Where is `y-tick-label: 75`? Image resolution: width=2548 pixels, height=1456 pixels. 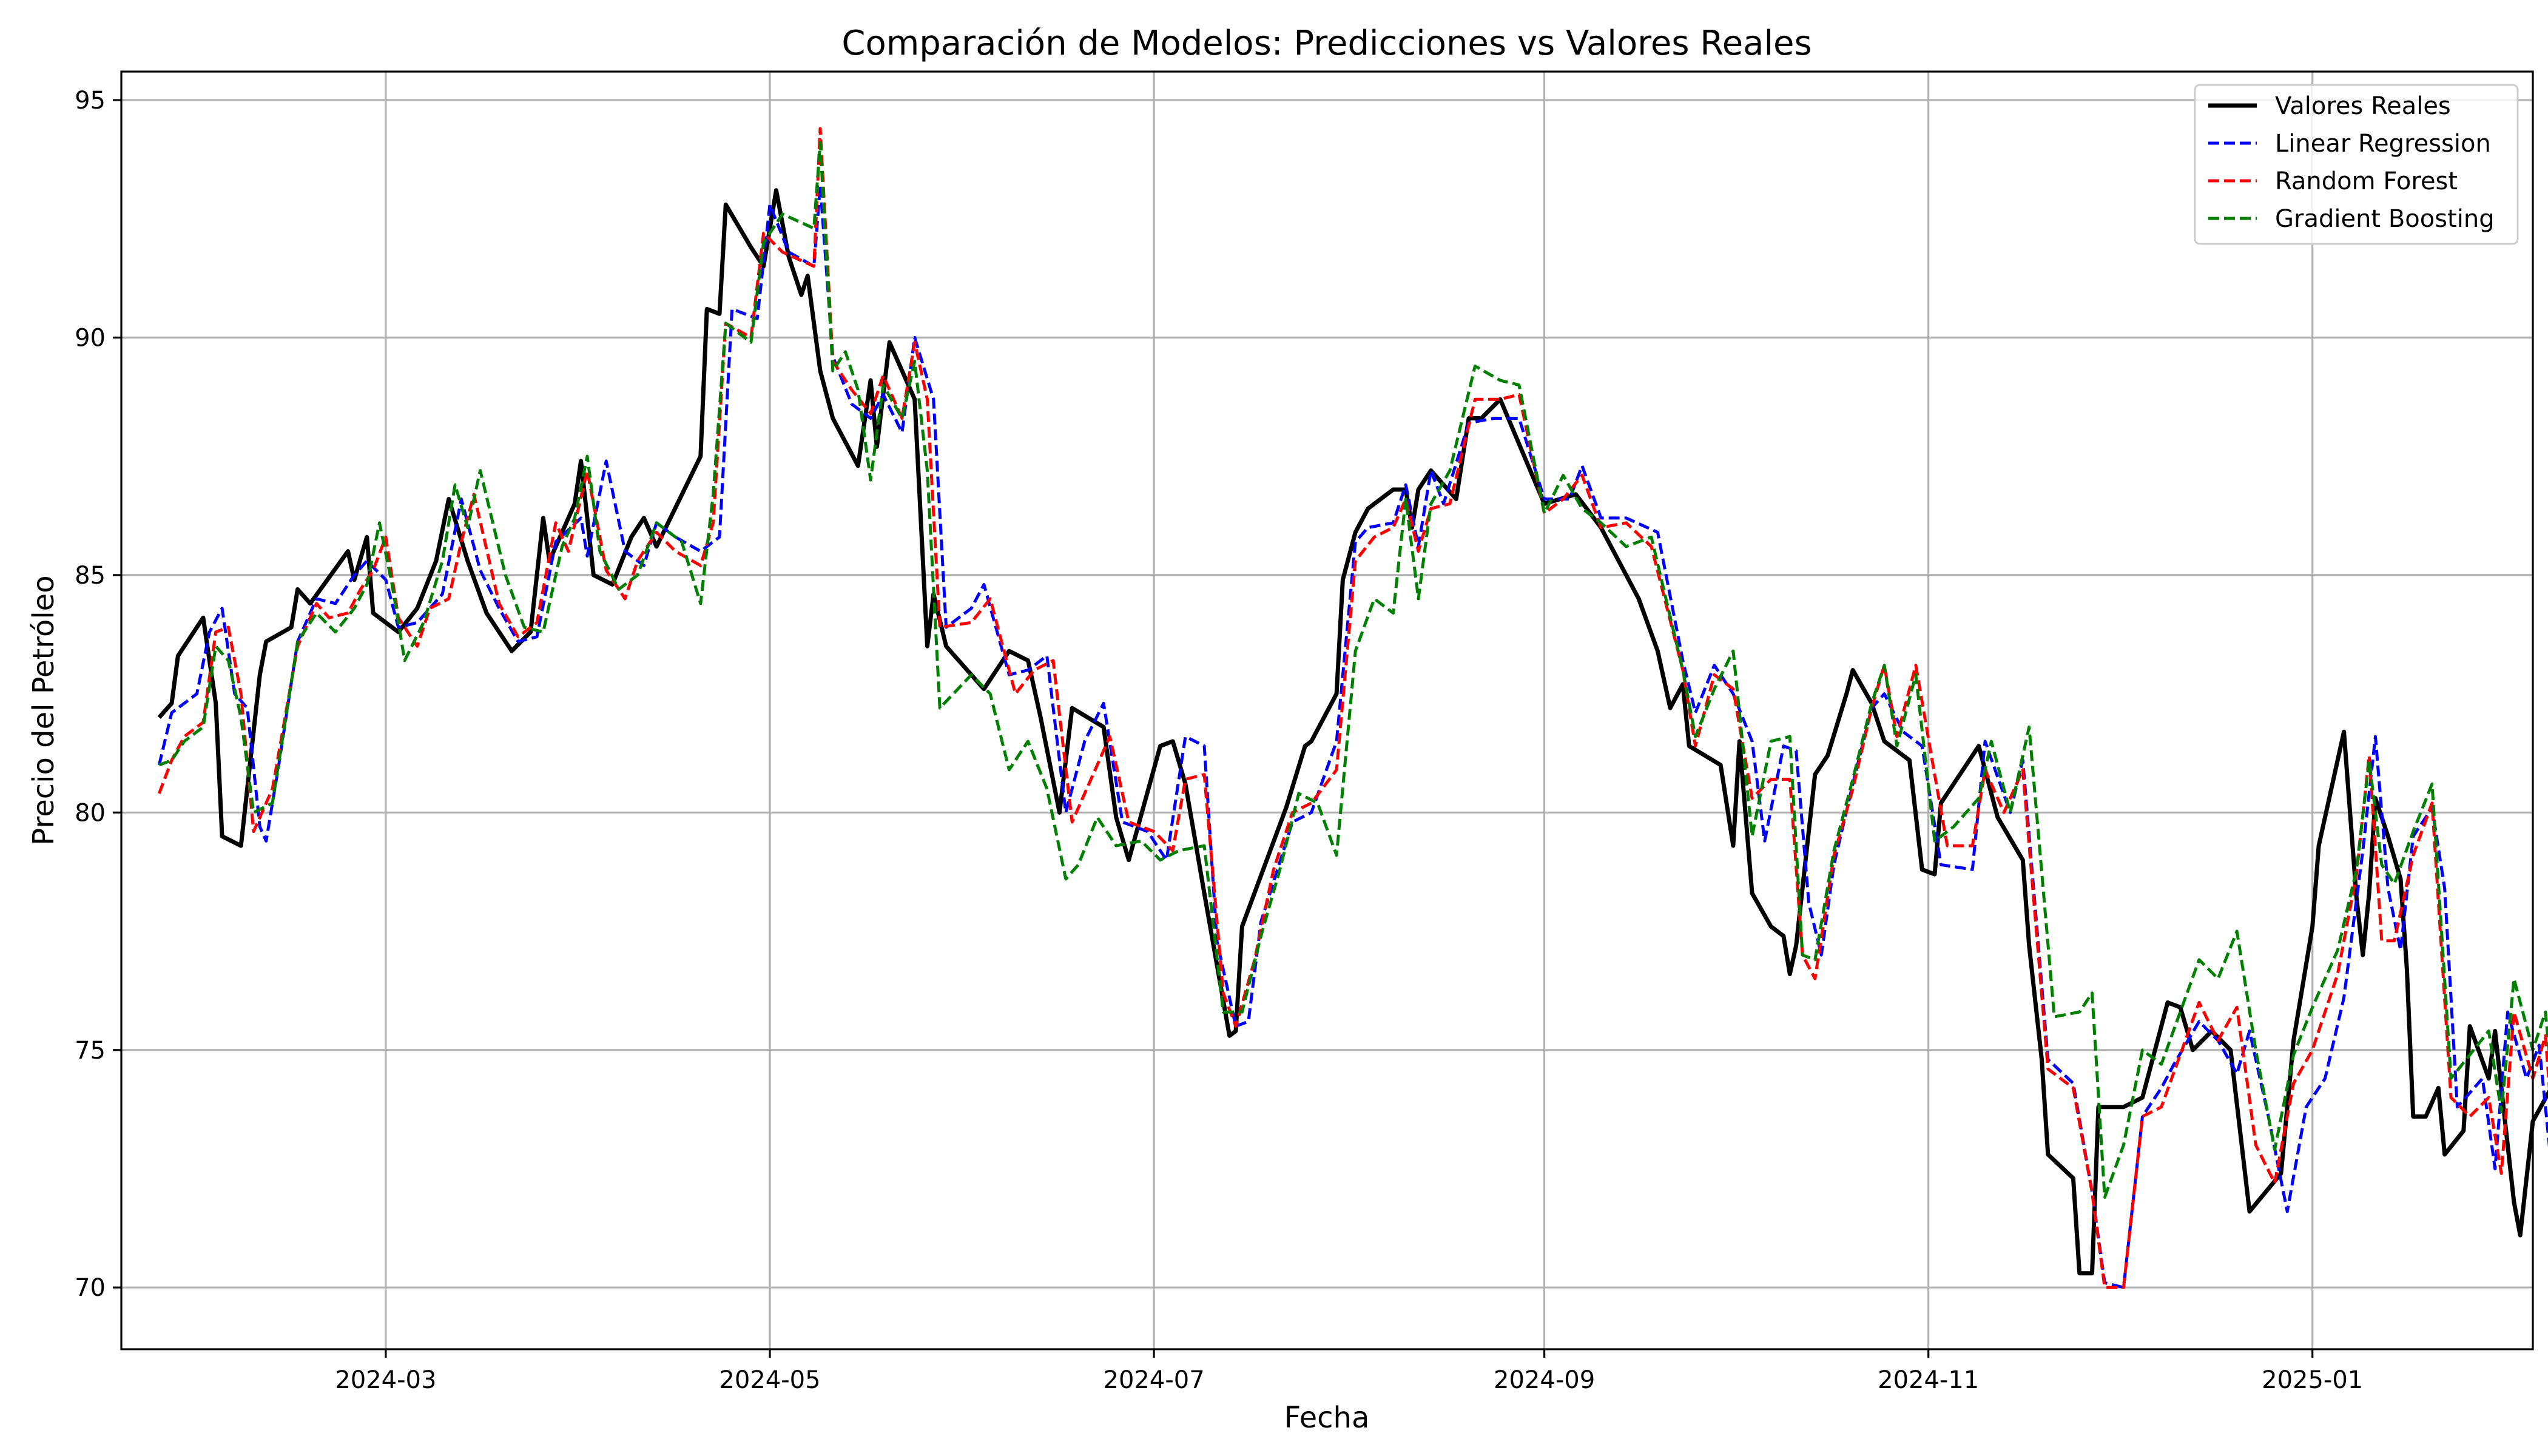
y-tick-label: 75 is located at coordinates (90, 1051).